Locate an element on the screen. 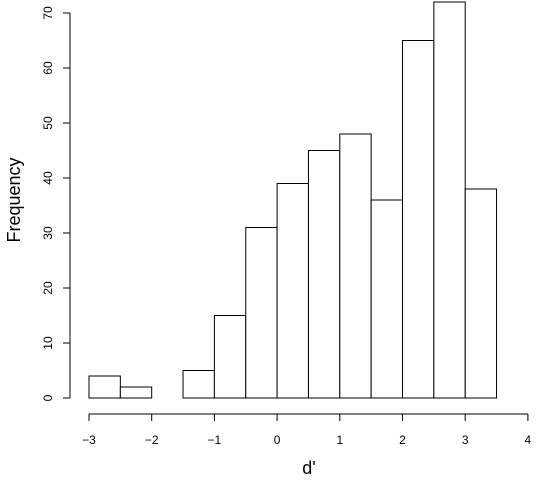  x-tick-label: 3 is located at coordinates (465, 440).